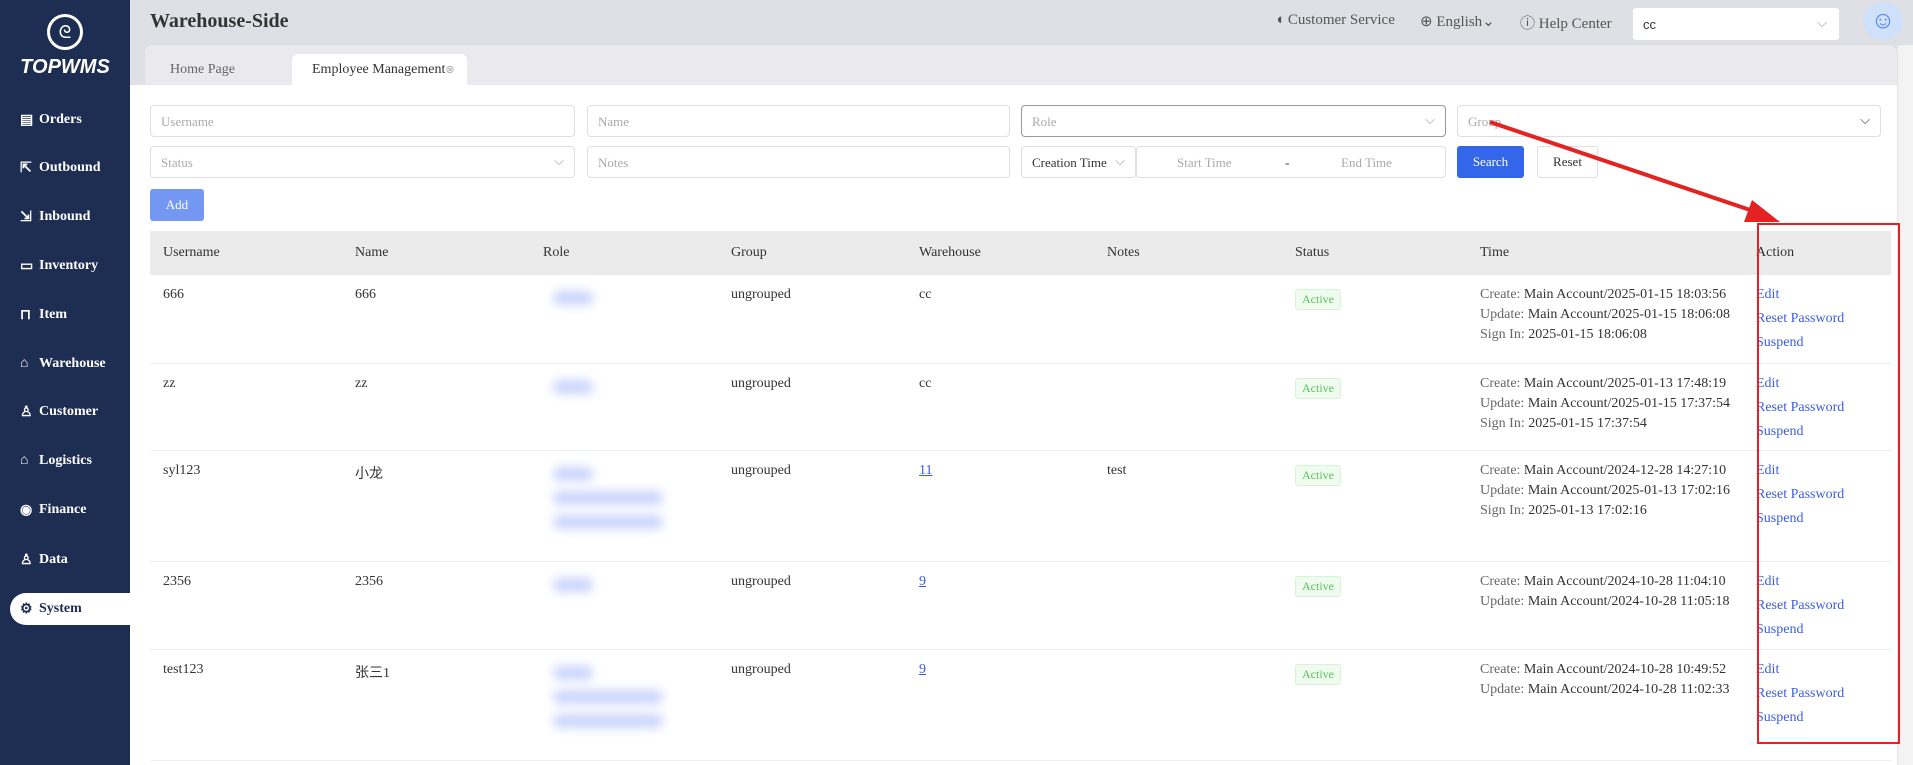 The height and width of the screenshot is (765, 1913). I want to click on sidebar-item-inventory: ▭ Inventory, so click(70, 266).